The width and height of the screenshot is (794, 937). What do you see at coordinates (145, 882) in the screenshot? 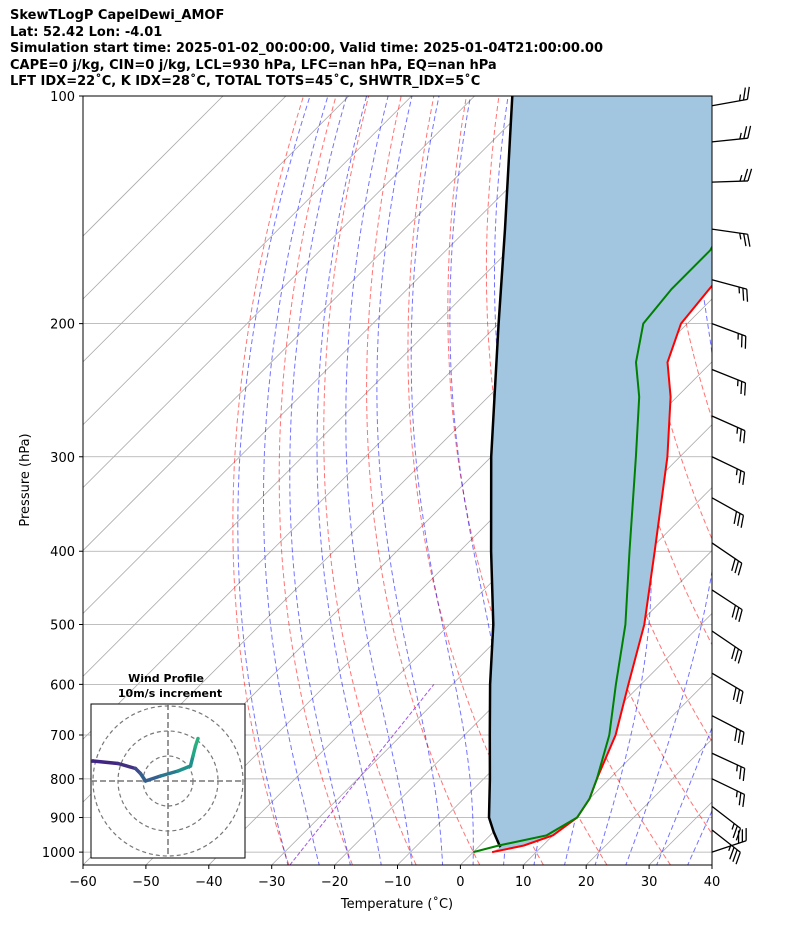
I see `x-tick-label: −50` at bounding box center [145, 882].